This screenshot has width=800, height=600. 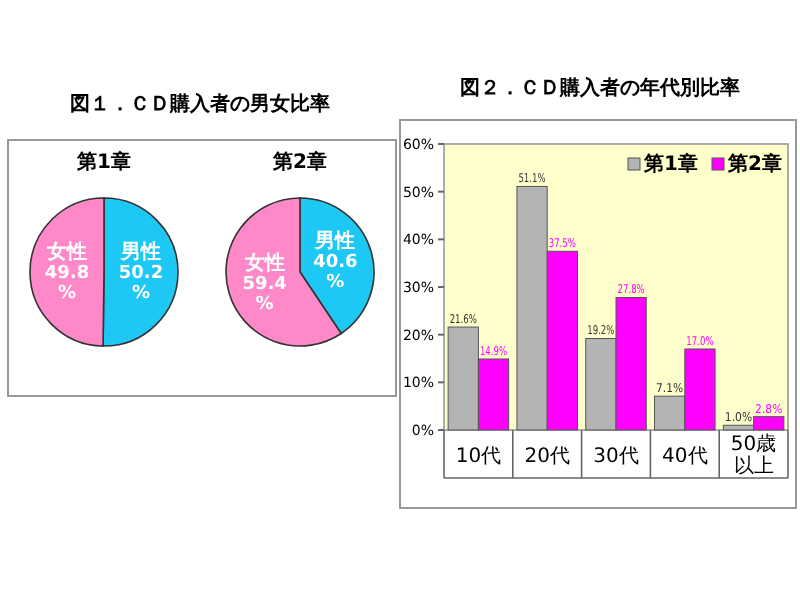 What do you see at coordinates (67, 283) in the screenshot?
I see `data-label: 49.8 %` at bounding box center [67, 283].